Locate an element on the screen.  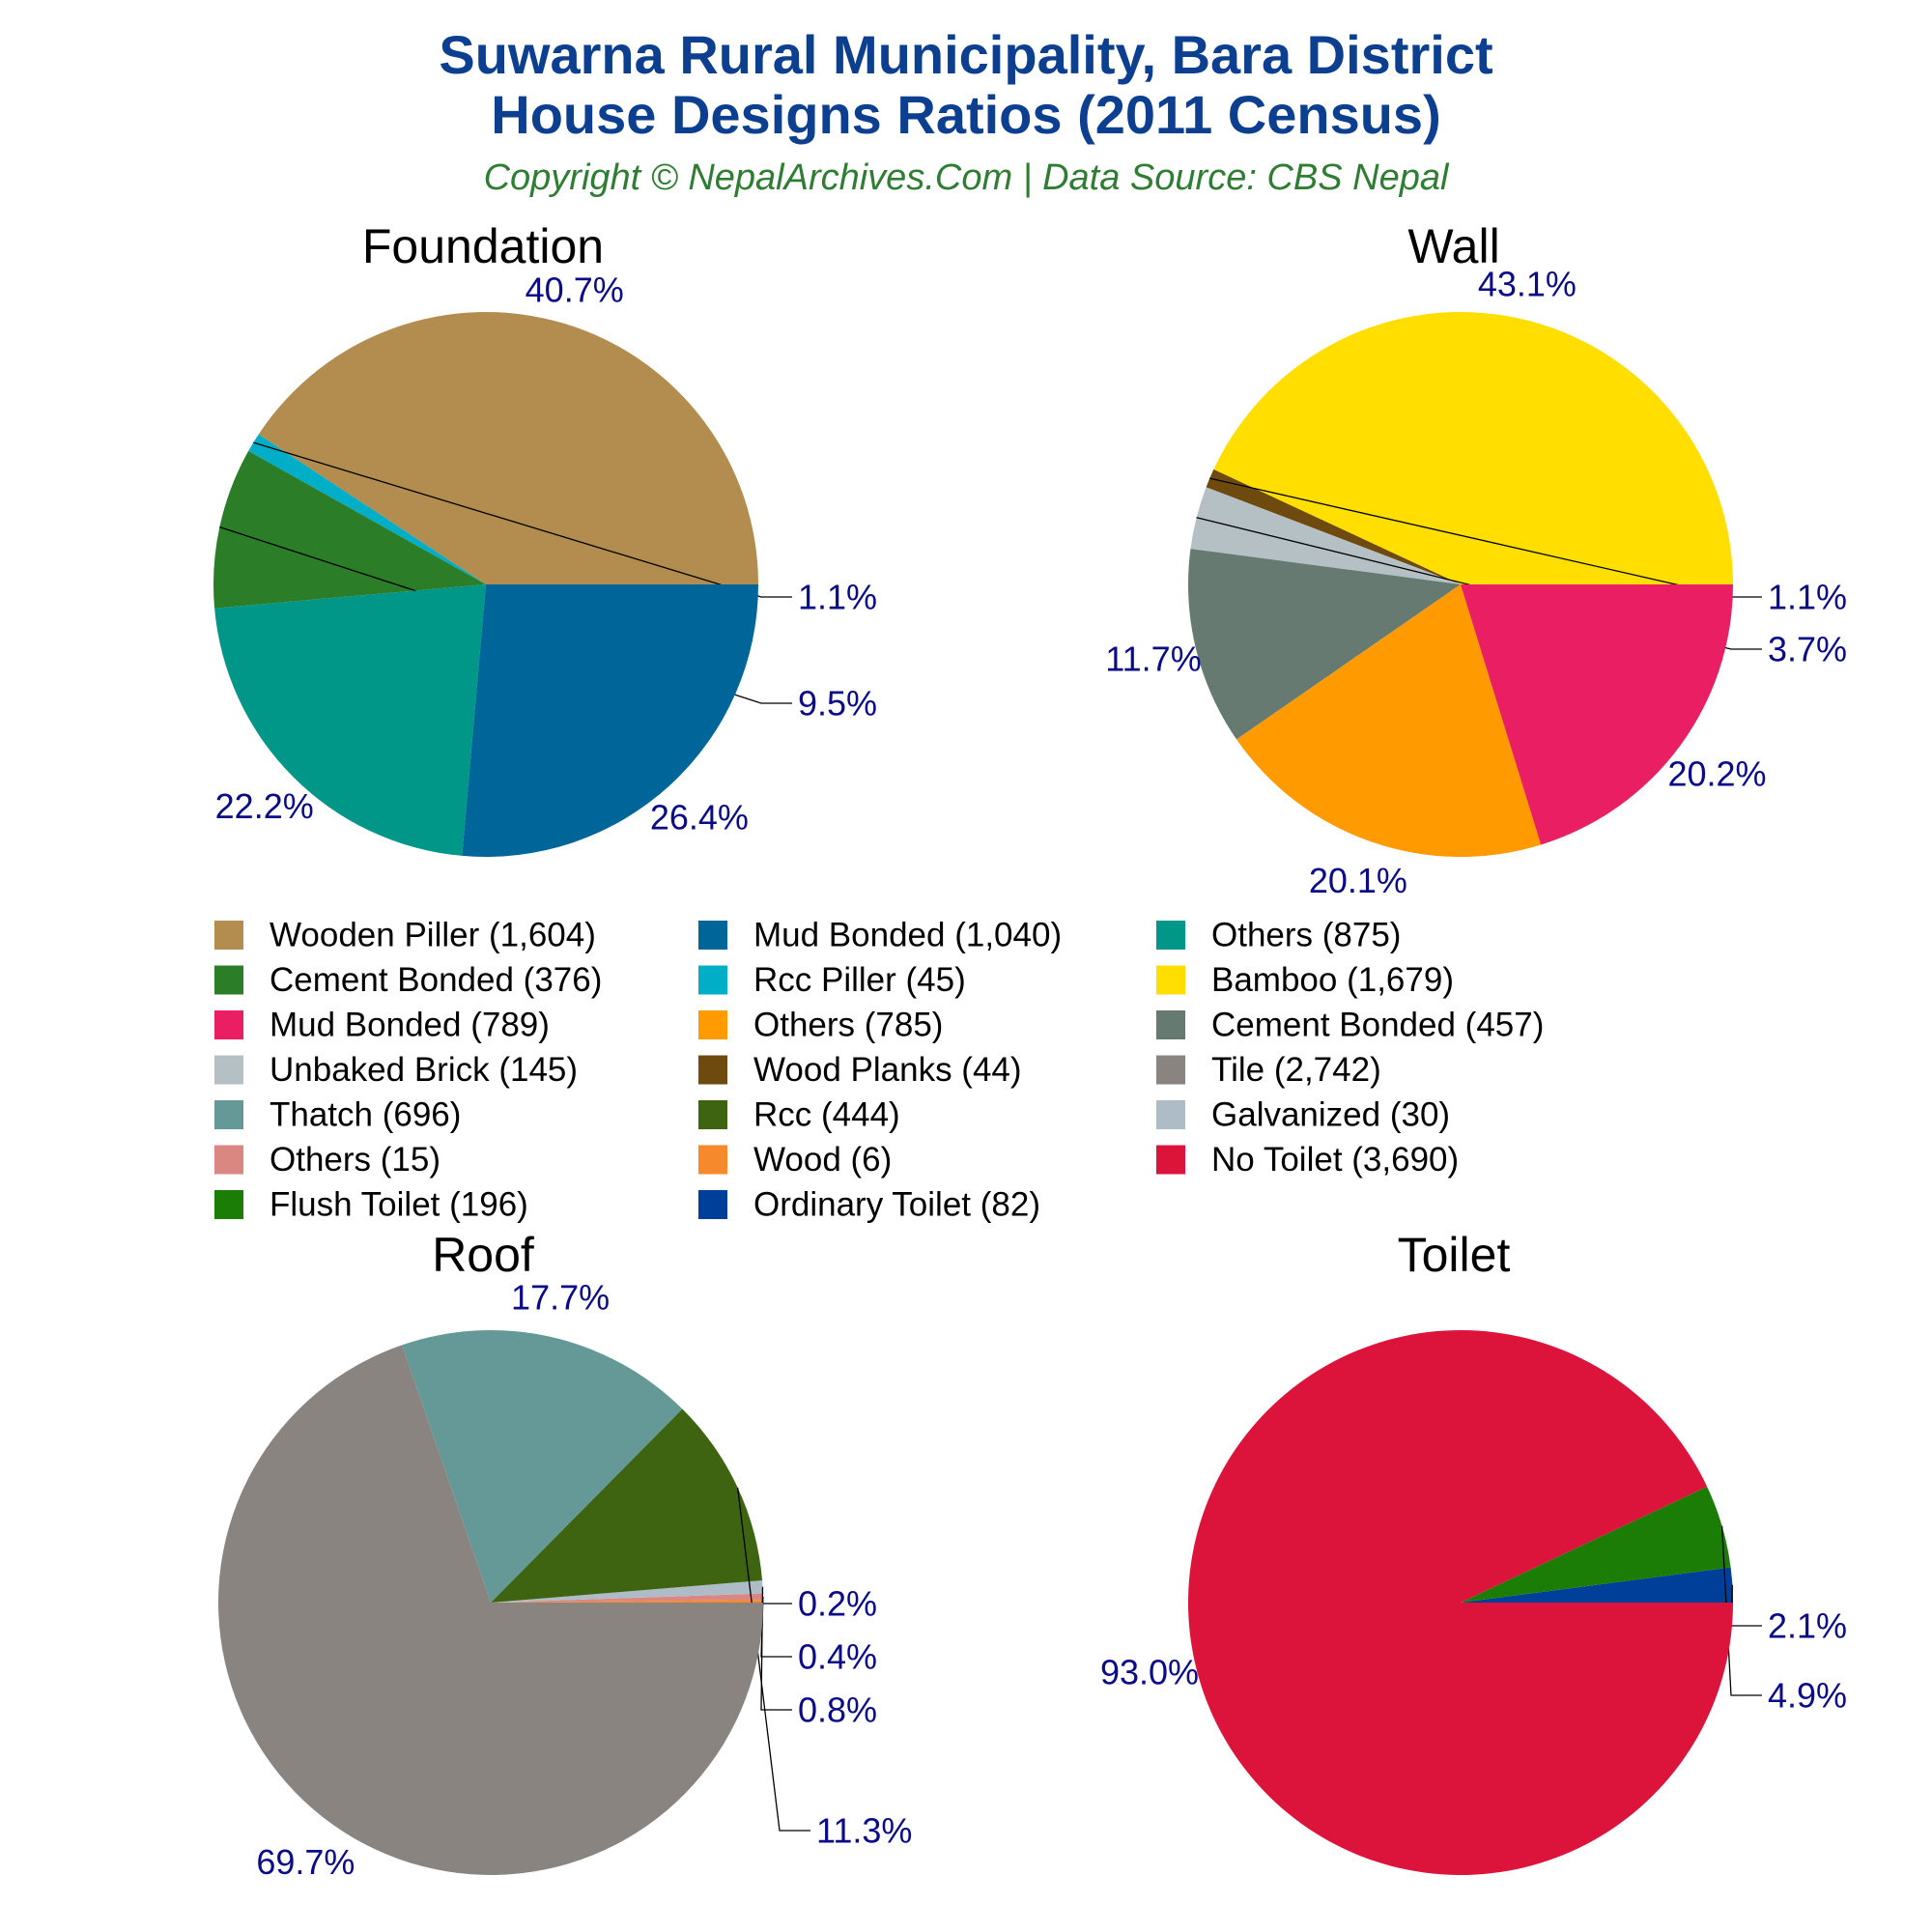
slice-toilet-ordinary-toilet is located at coordinates (1597, 1585).